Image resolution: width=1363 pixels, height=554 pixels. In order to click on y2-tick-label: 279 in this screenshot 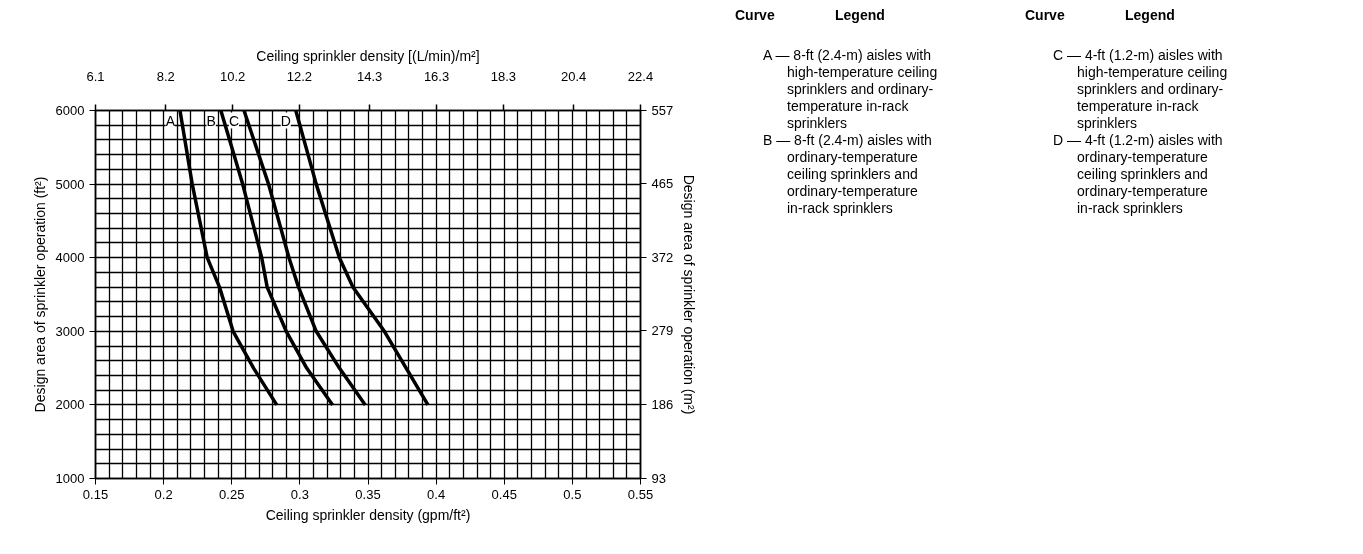, I will do `click(662, 331)`.